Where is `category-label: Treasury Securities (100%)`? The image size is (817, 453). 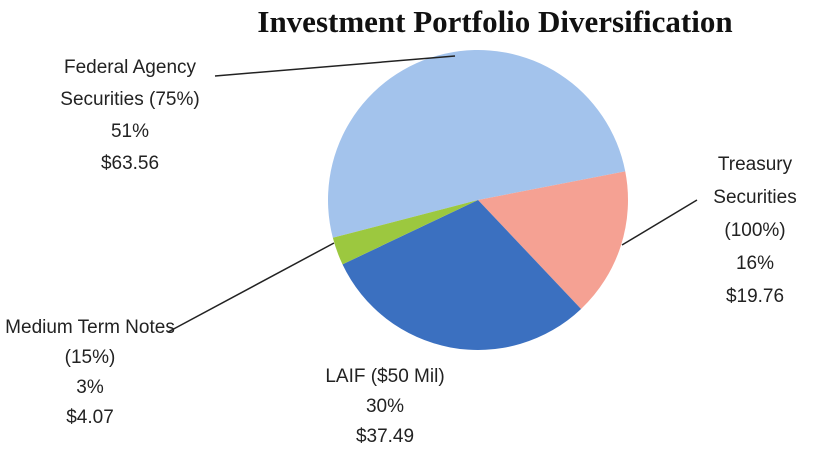
category-label: Treasury Securities (100%) is located at coordinates (755, 197).